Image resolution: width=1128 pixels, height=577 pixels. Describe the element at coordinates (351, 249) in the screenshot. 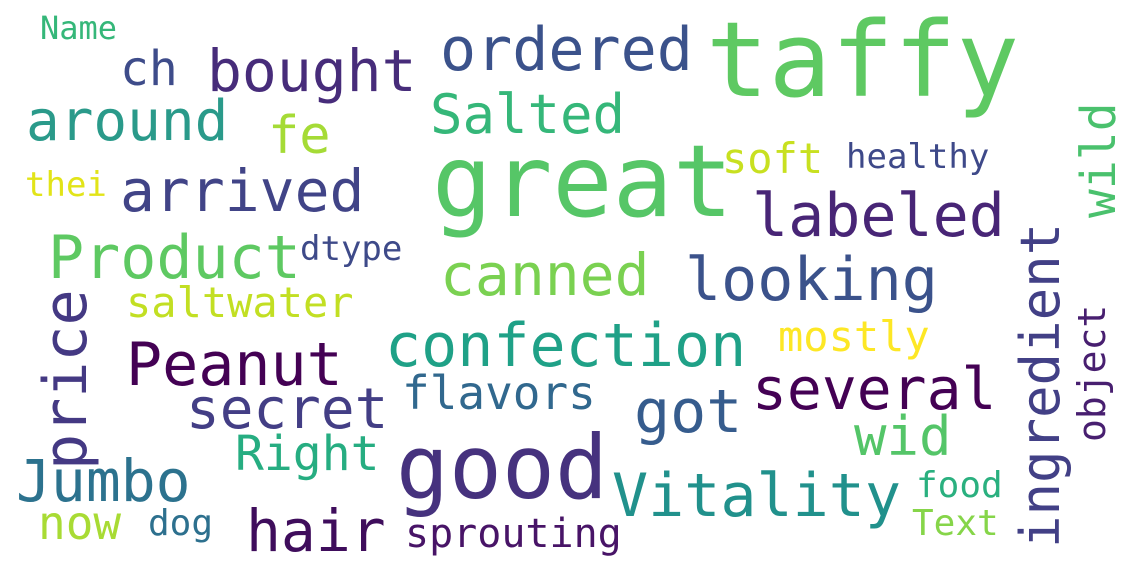

I see `word-dtype: dtype` at that location.